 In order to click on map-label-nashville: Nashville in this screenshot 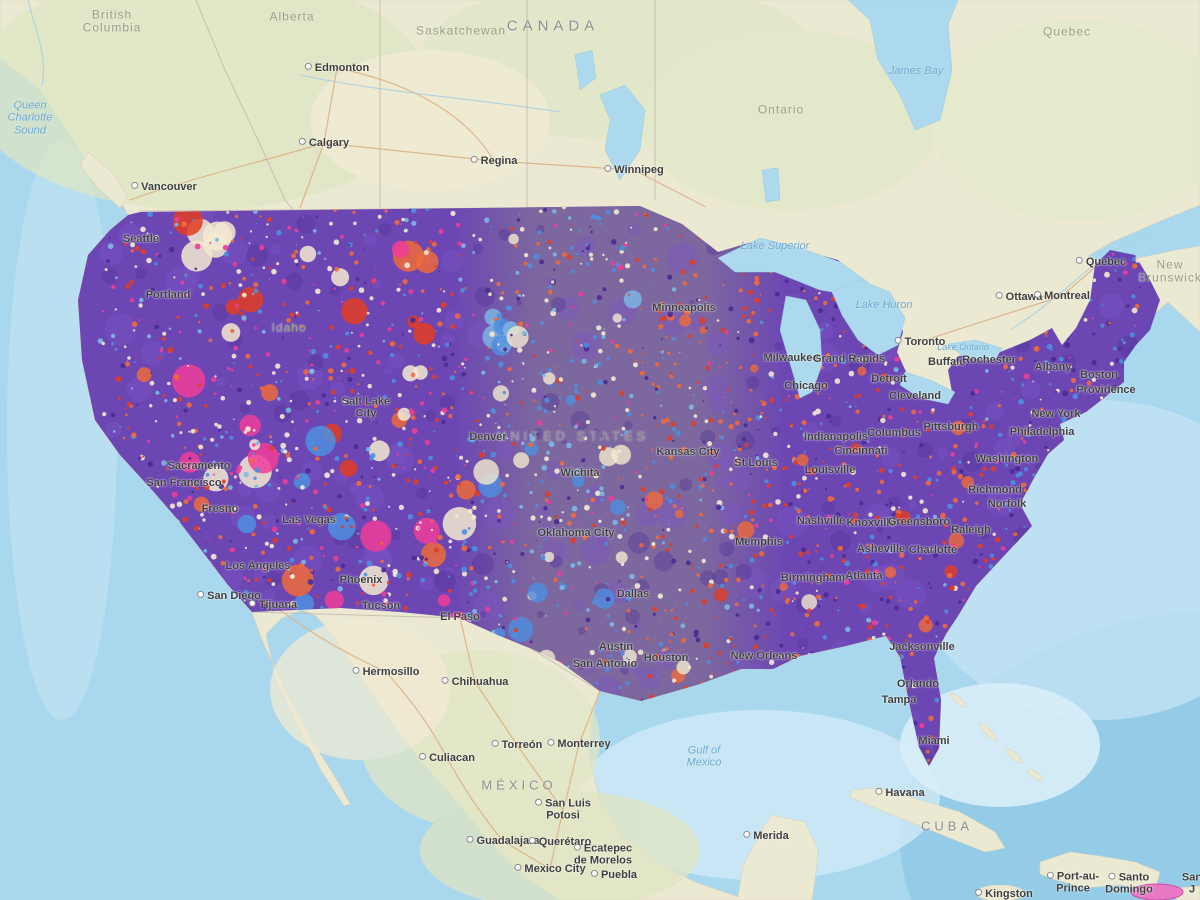, I will do `click(821, 520)`.